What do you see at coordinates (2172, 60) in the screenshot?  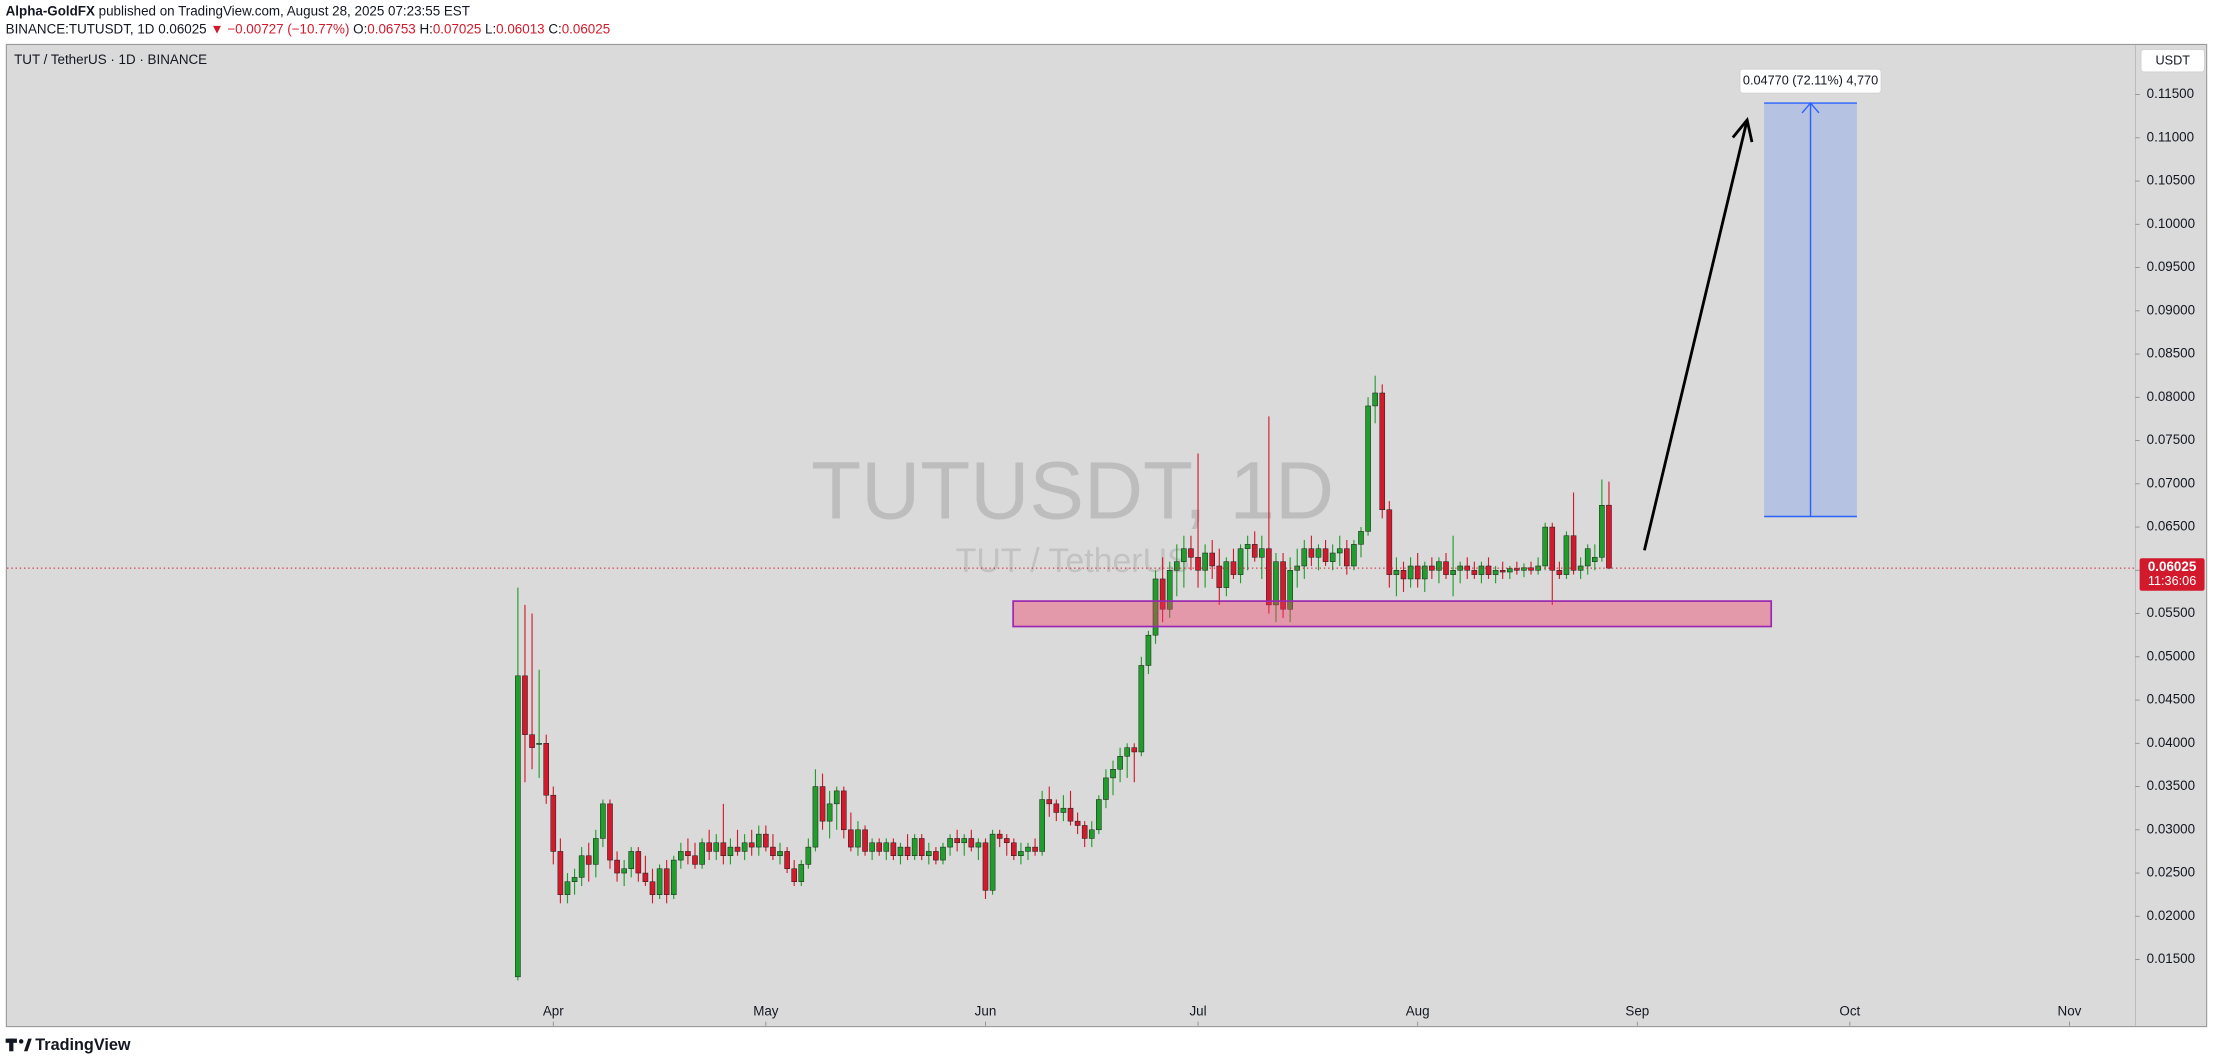 I see `currency-box` at bounding box center [2172, 60].